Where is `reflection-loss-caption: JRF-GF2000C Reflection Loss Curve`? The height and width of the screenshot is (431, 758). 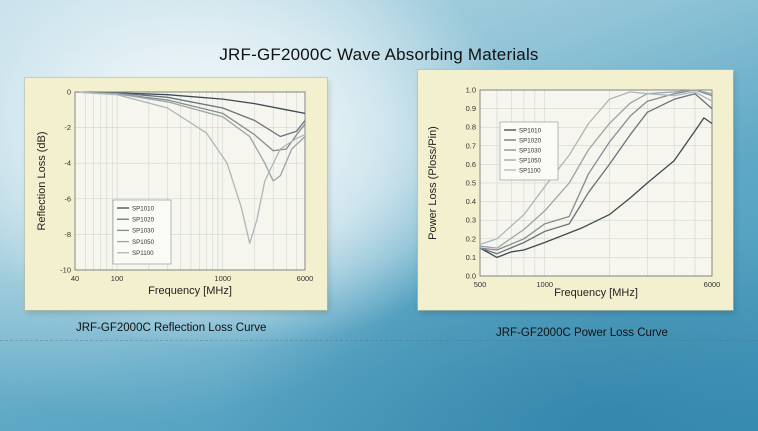 reflection-loss-caption: JRF-GF2000C Reflection Loss Curve is located at coordinates (171, 328).